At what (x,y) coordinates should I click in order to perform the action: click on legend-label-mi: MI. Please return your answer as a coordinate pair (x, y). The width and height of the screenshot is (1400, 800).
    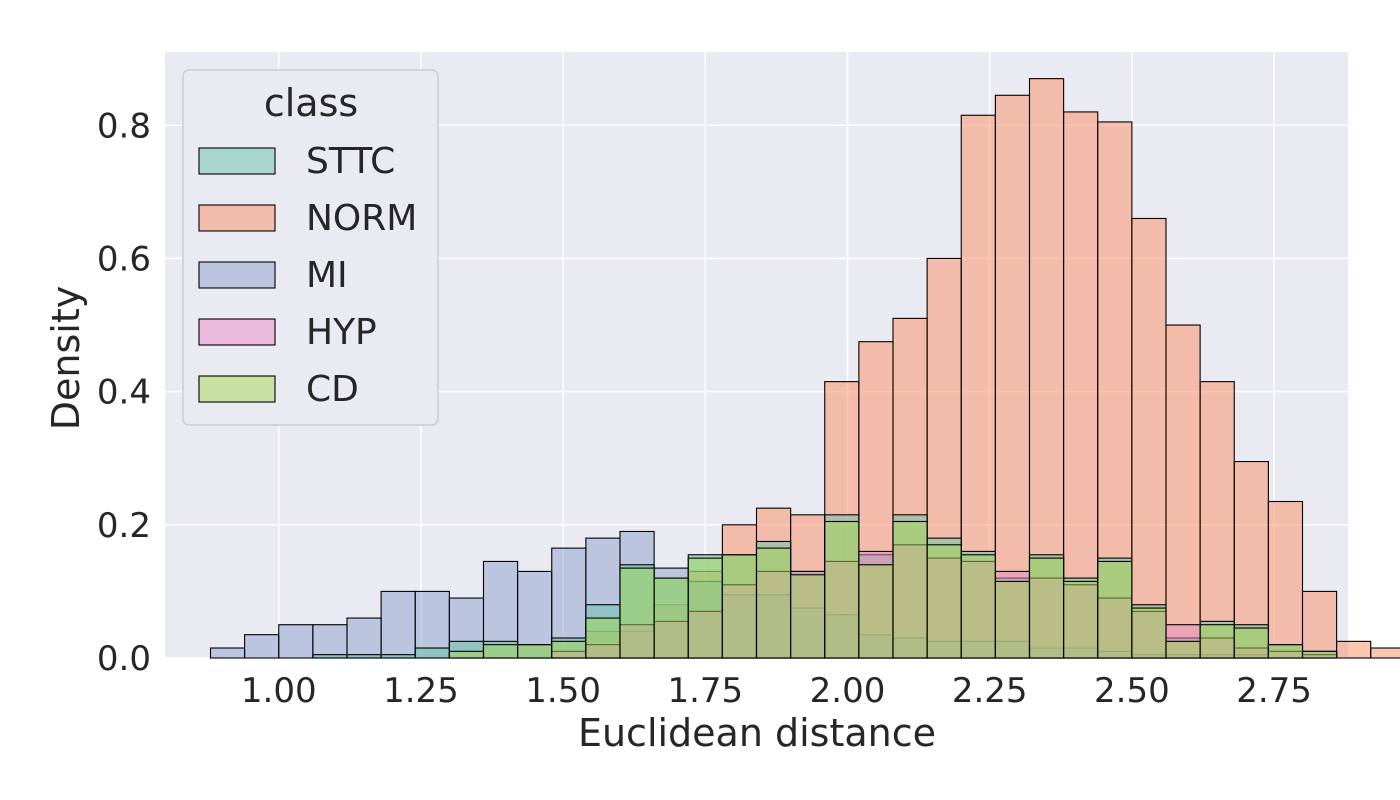
    Looking at the image, I should click on (327, 275).